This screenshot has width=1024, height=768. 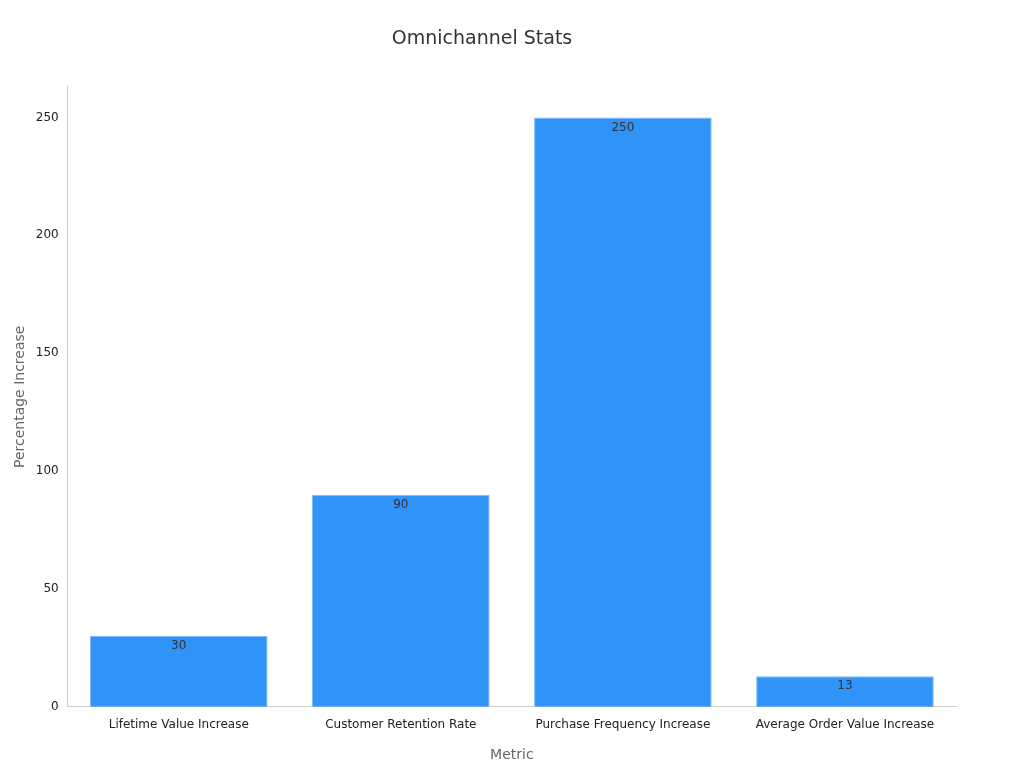 What do you see at coordinates (47, 352) in the screenshot?
I see `y-tick-label: 150` at bounding box center [47, 352].